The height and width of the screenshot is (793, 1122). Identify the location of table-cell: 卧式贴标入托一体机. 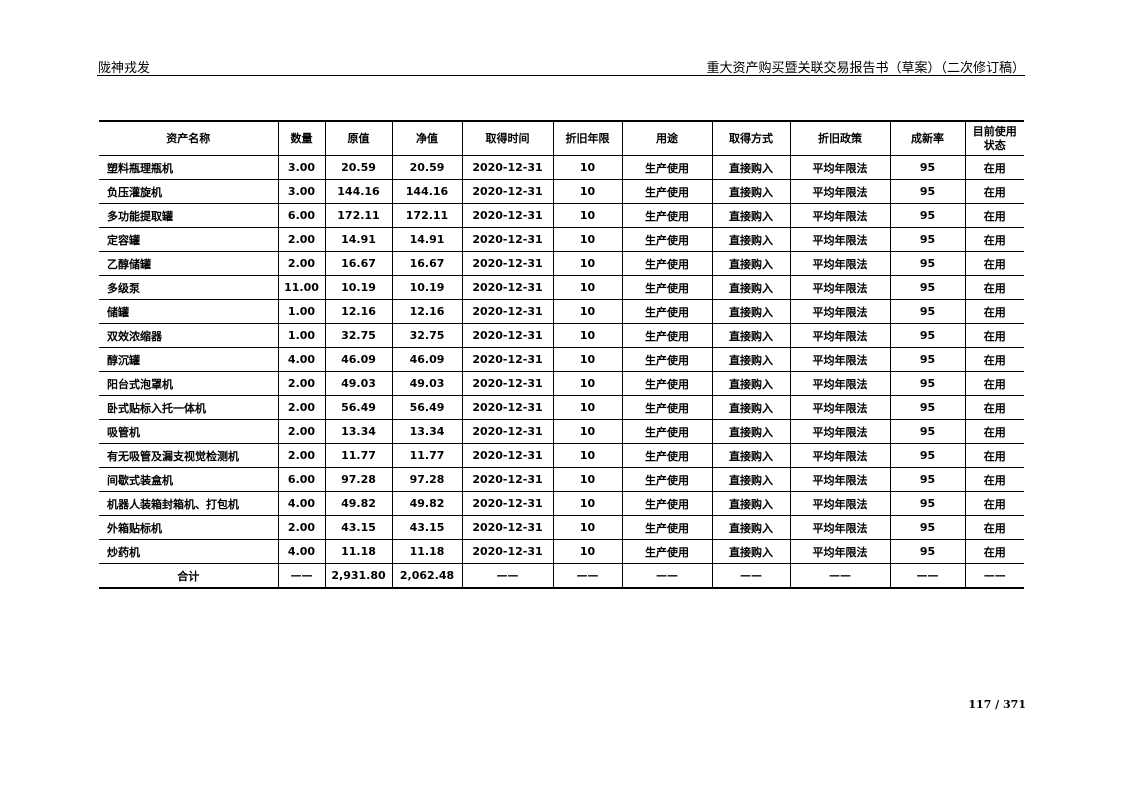
(189, 407).